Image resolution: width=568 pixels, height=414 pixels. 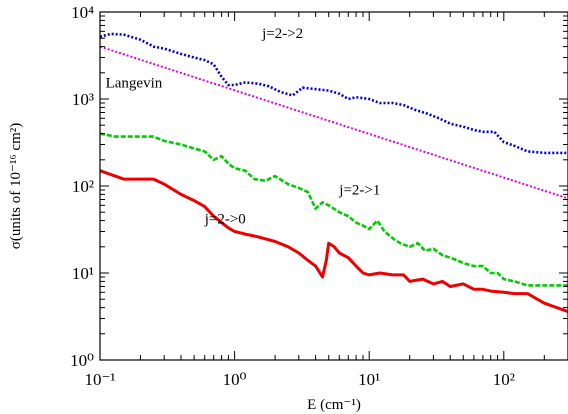 What do you see at coordinates (282, 34) in the screenshot?
I see `annotation-j-2-to-2: j=2->2` at bounding box center [282, 34].